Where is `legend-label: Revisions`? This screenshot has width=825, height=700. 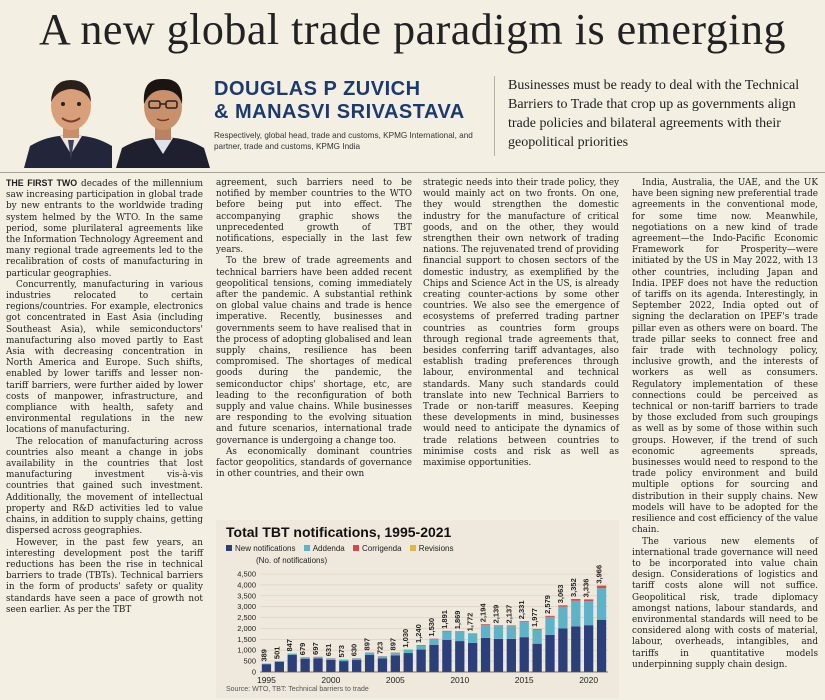
legend-label: Revisions is located at coordinates (436, 548).